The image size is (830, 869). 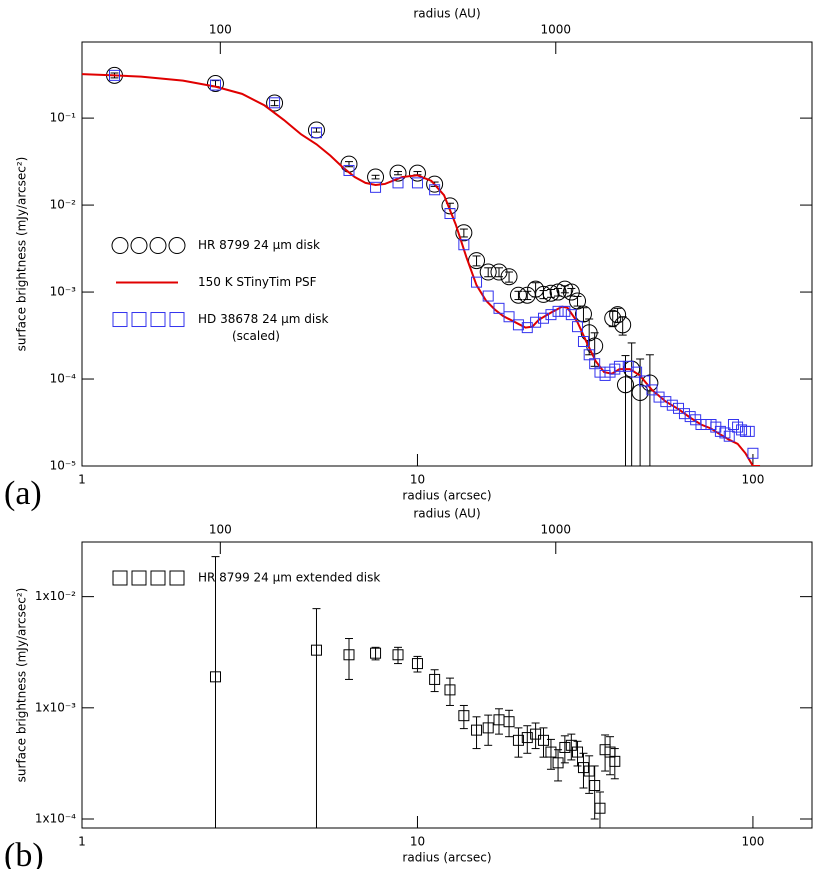 What do you see at coordinates (257, 282) in the screenshot?
I see `legend-label: 150 K STinyTim PSF` at bounding box center [257, 282].